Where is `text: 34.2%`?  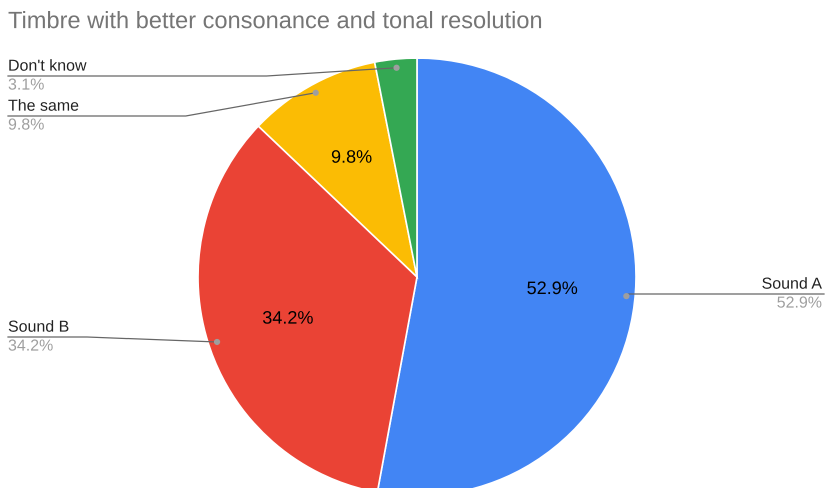 text: 34.2% is located at coordinates (30, 345).